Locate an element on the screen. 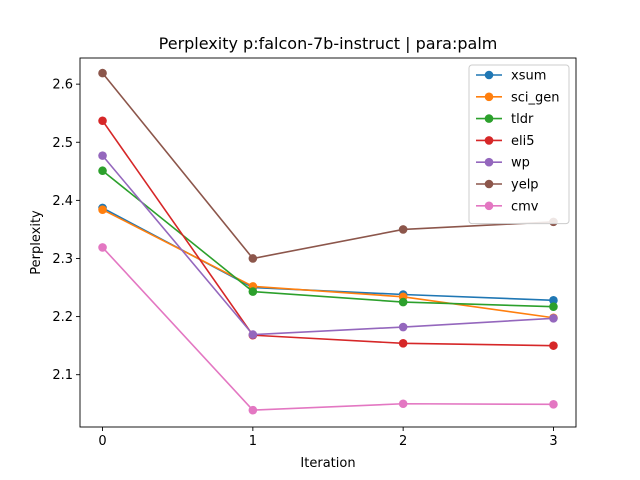 The image size is (640, 480). y-tick-label: 2.4 is located at coordinates (62, 201).